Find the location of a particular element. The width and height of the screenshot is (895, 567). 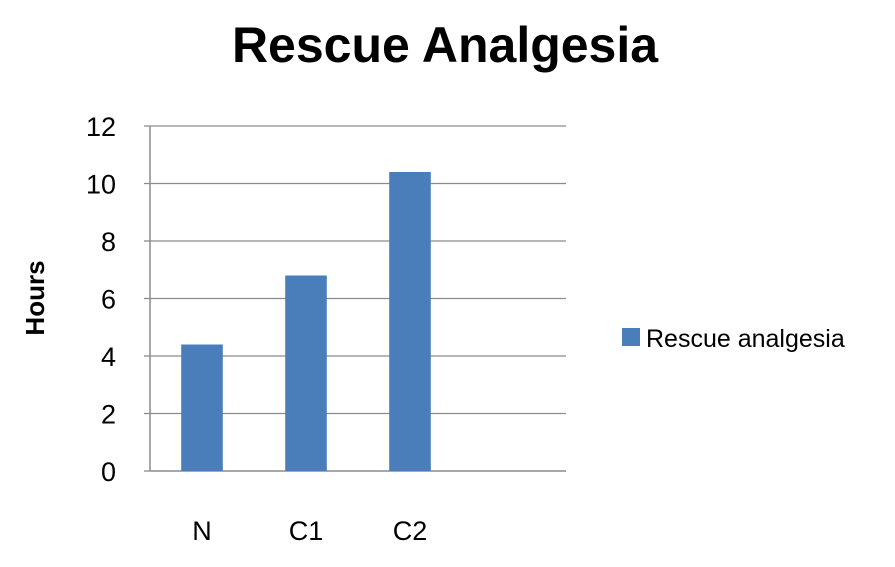

y-tick-labels: 0 2 4 6 8 10 12 is located at coordinates (101, 299).